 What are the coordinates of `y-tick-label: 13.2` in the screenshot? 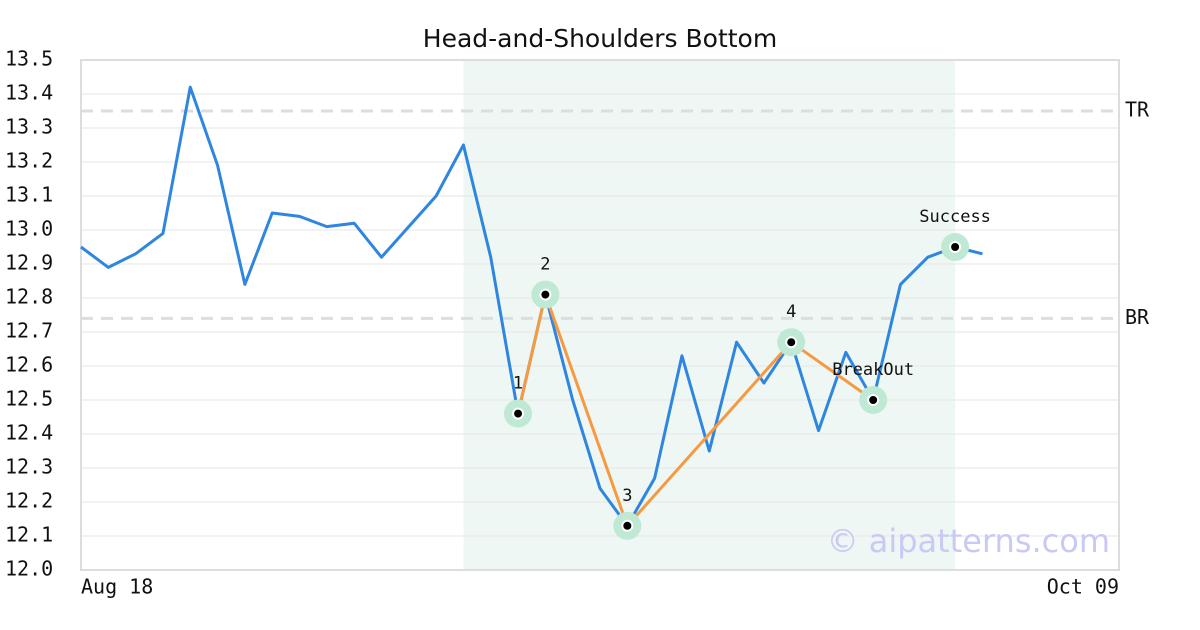 It's located at (29, 161).